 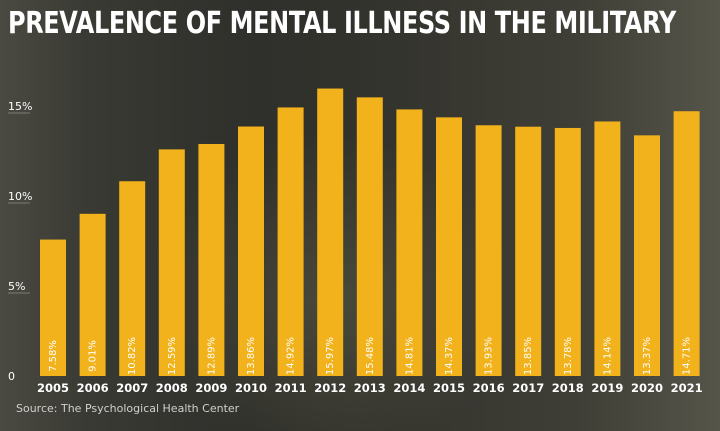 What do you see at coordinates (409, 356) in the screenshot?
I see `bar-value-label: 14.81%` at bounding box center [409, 356].